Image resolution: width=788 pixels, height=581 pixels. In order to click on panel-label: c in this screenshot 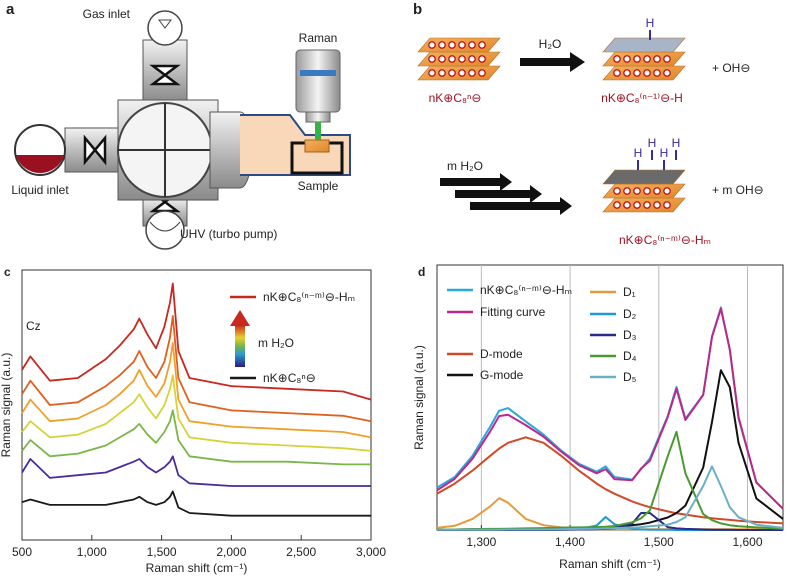, I will do `click(7, 272)`.